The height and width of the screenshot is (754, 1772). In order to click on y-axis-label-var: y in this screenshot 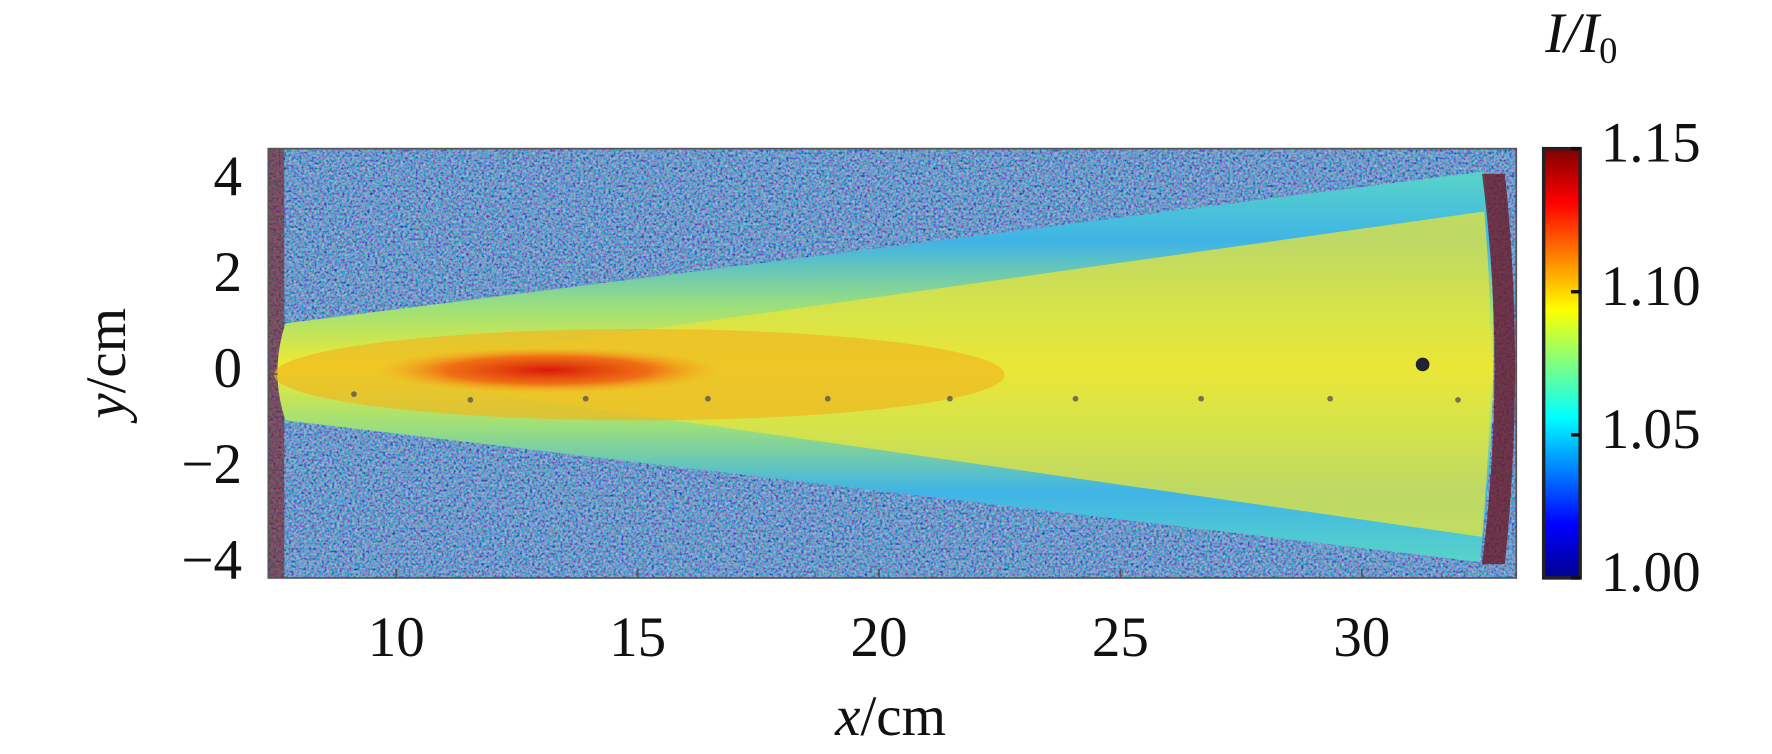, I will do `click(106, 408)`.